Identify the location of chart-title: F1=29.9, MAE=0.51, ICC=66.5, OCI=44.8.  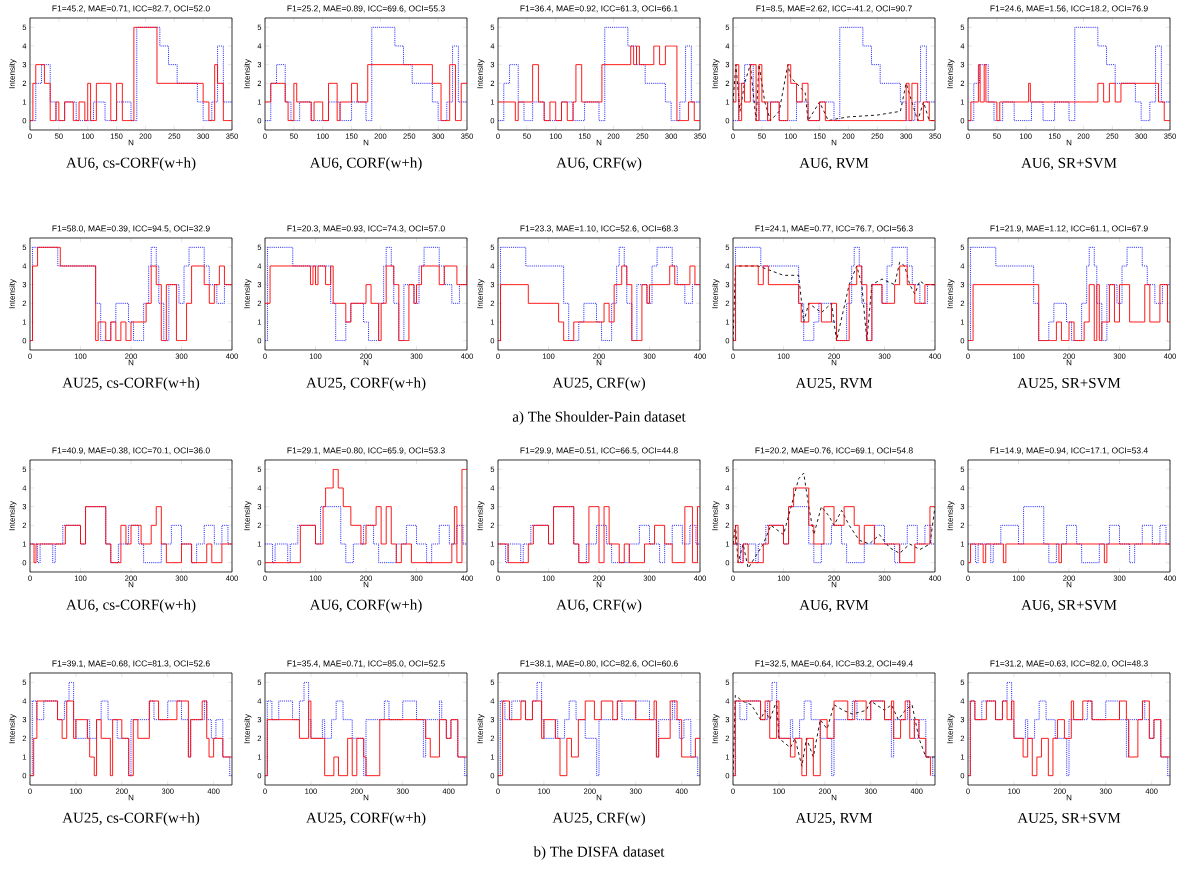
(599, 451).